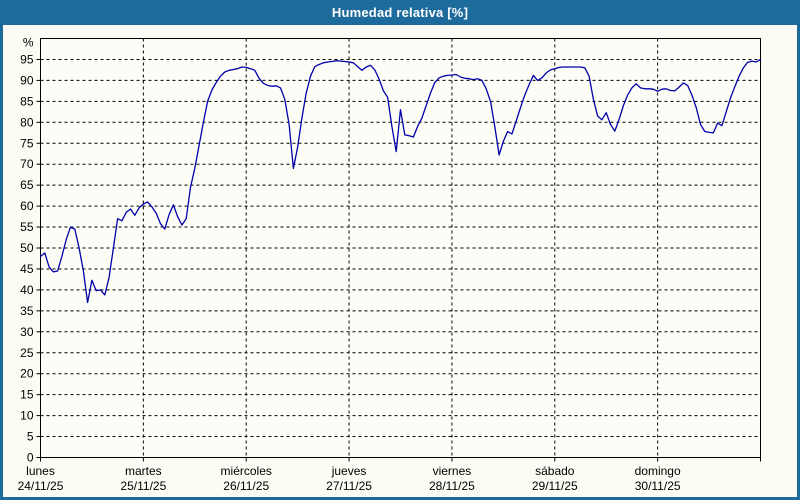  I want to click on y-tick-label: 90, so click(27, 80).